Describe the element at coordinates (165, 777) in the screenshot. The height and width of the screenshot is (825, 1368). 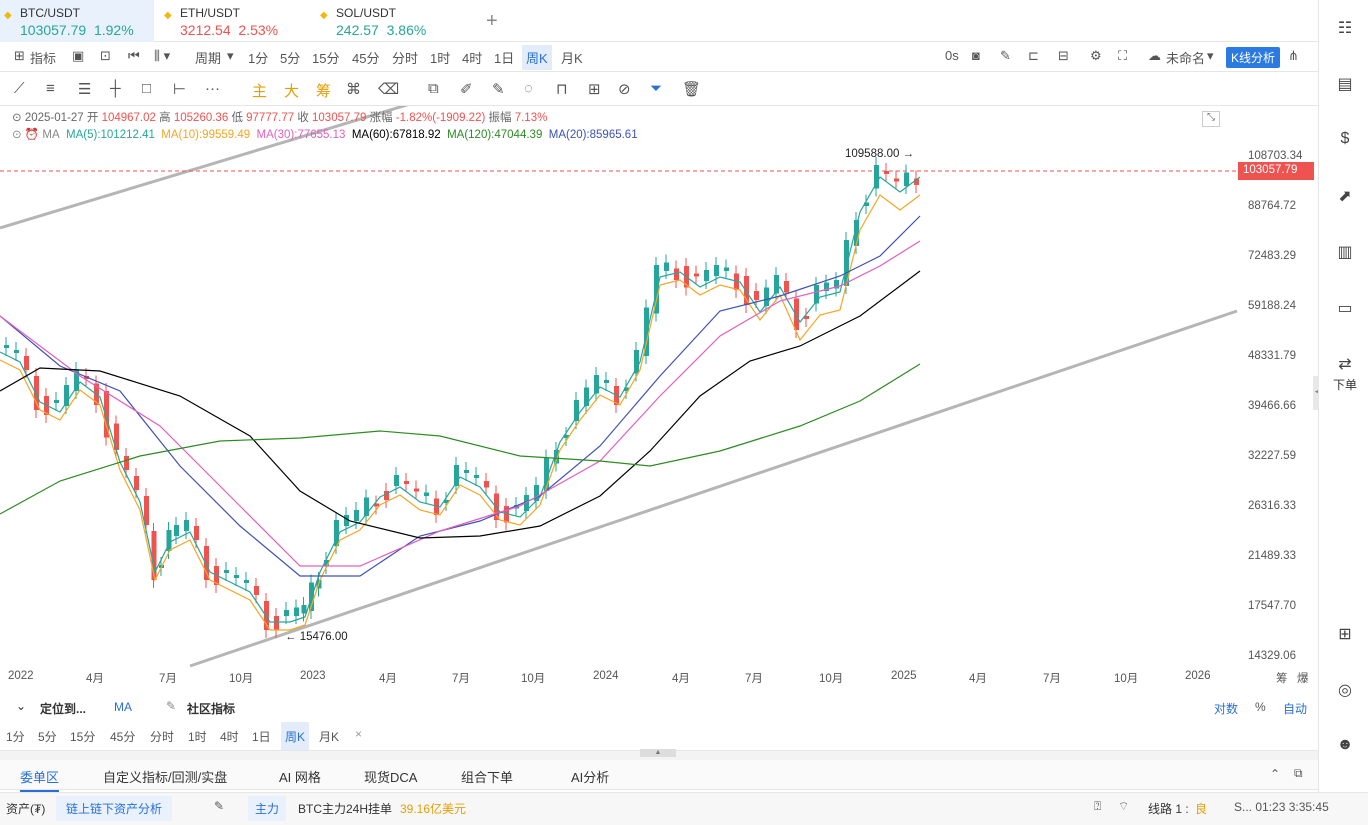
I see `tab-custom-indicator: 自定义指标/回测/实盘` at that location.